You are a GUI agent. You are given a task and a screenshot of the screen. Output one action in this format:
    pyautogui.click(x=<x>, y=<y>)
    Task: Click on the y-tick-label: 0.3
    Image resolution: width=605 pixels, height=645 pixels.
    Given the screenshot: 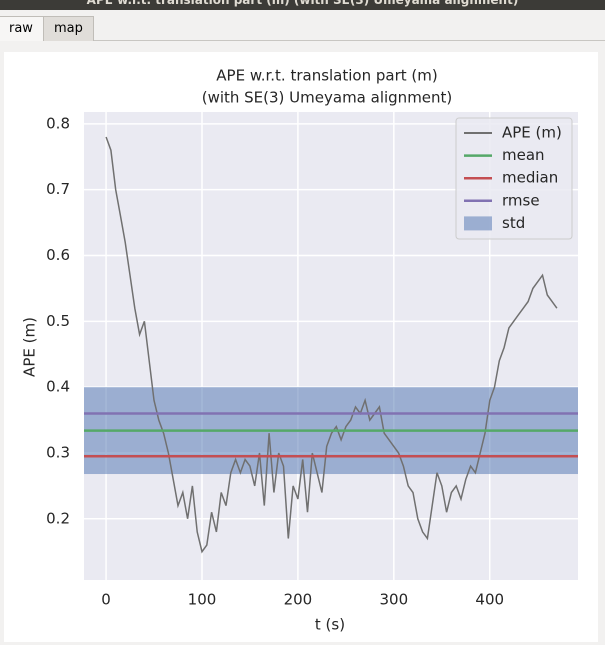 What is the action you would take?
    pyautogui.click(x=58, y=452)
    